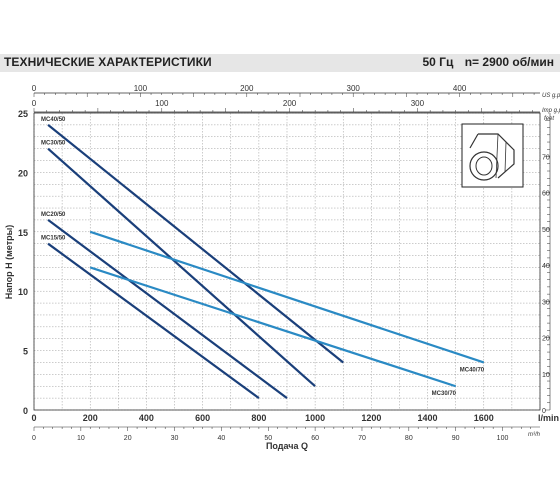 The height and width of the screenshot is (504, 560). I want to click on y-axis-title: Напор H (метры), so click(9, 262).